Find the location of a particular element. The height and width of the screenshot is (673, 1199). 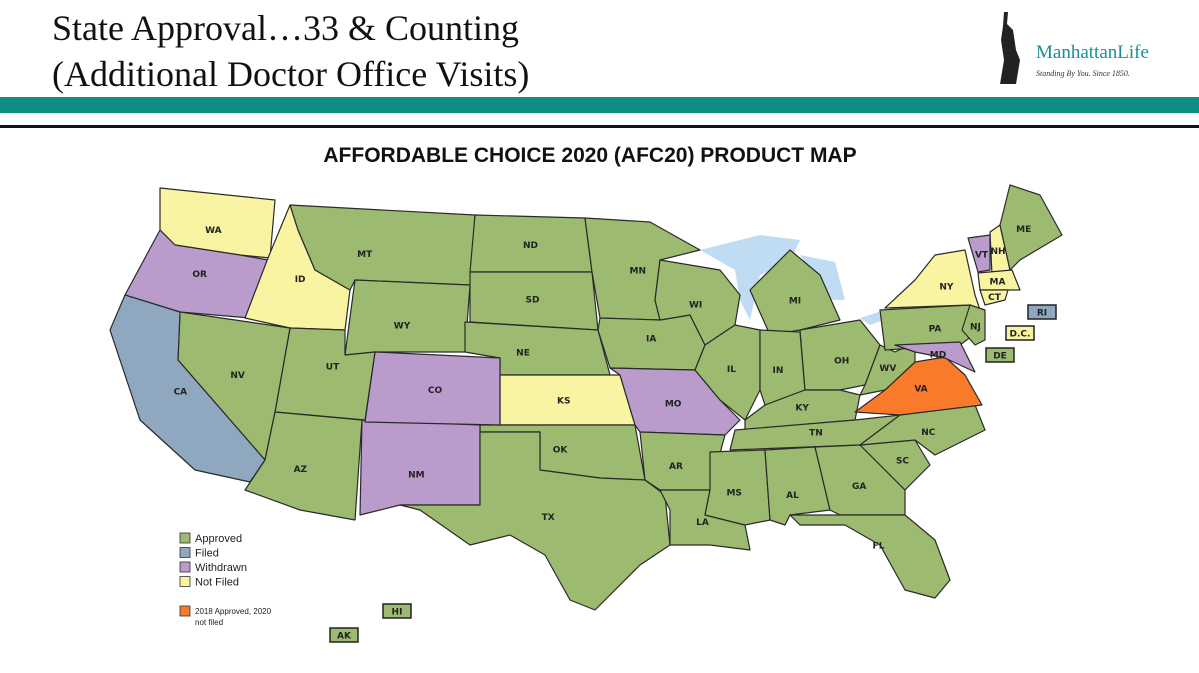

state-label: VA is located at coordinates (920, 390).